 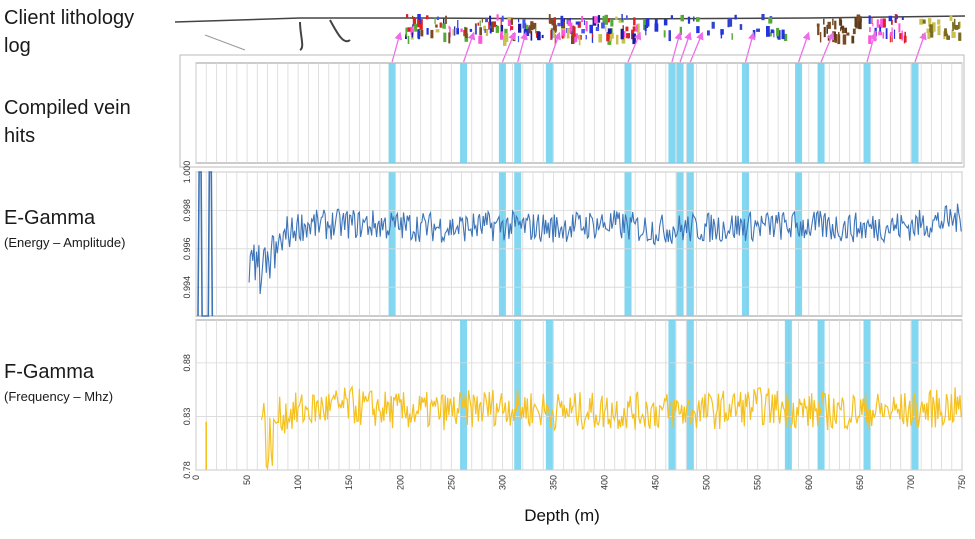 What do you see at coordinates (707, 482) in the screenshot?
I see `depth-tick-label: 500` at bounding box center [707, 482].